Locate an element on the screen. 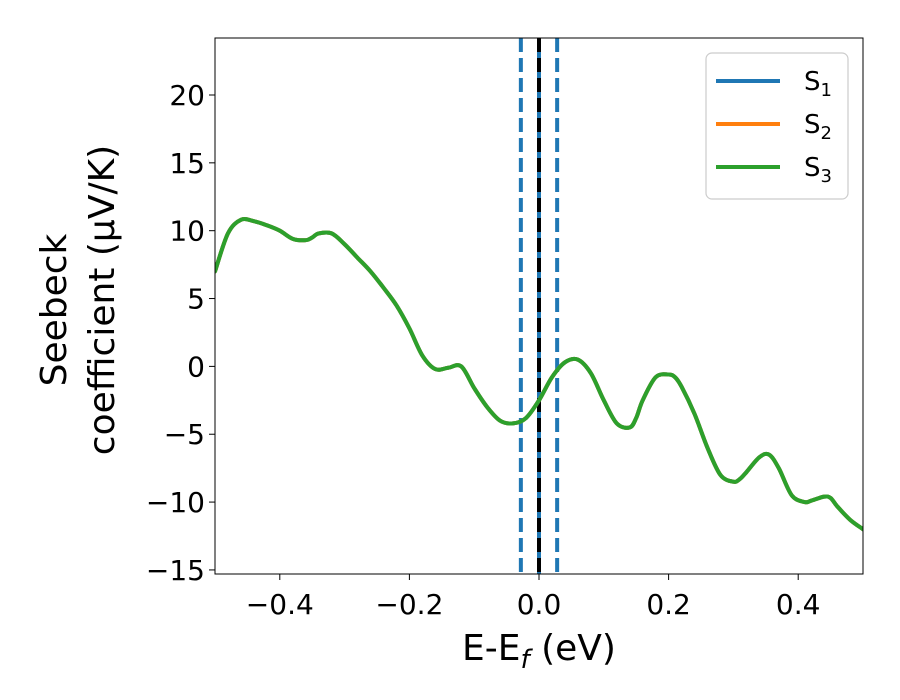 This screenshot has width=900, height=700. x-axis: −0.4 −0.2 0.0 0.2 0.4 is located at coordinates (533, 597).